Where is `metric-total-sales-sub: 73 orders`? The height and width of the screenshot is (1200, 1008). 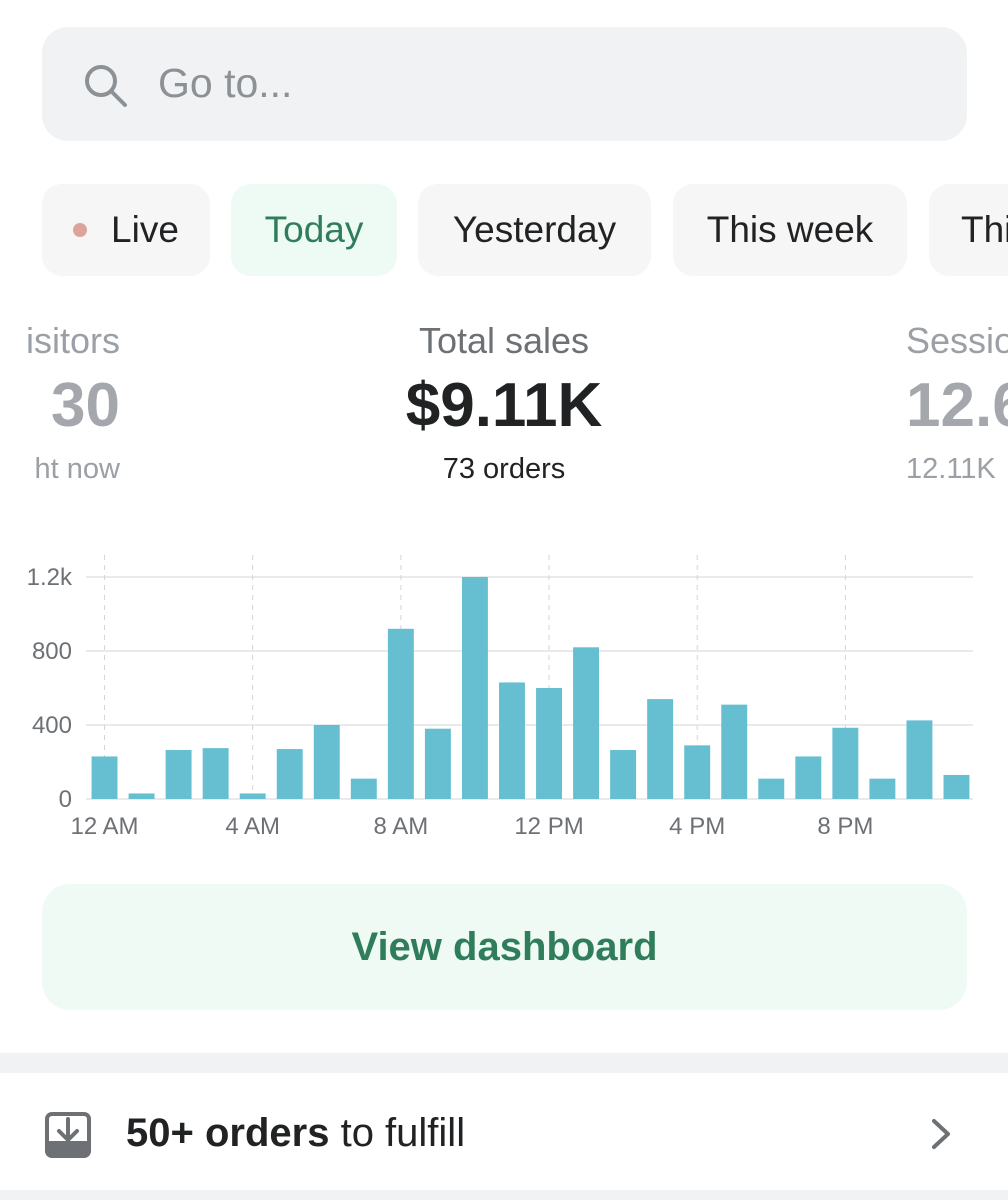
metric-total-sales-sub: 73 orders is located at coordinates (504, 469).